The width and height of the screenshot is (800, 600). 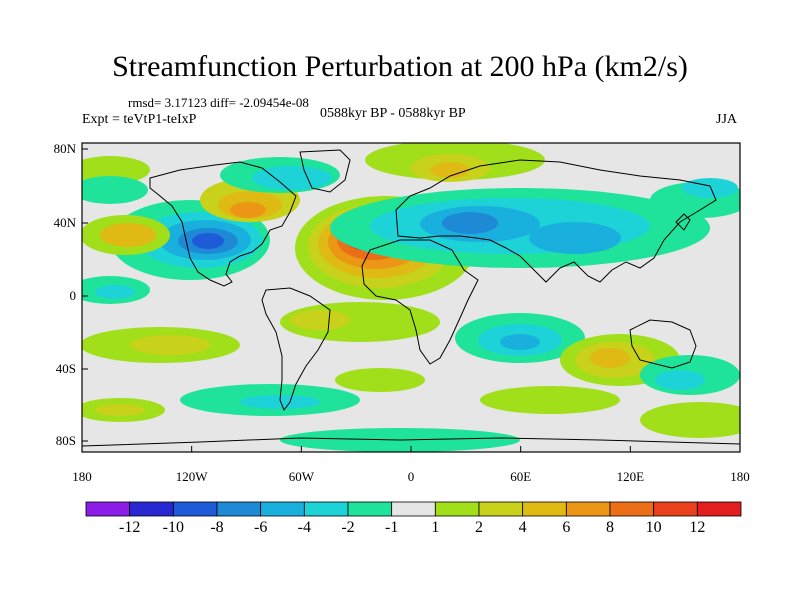 What do you see at coordinates (218, 102) in the screenshot?
I see `stats-label: rmsd= 3.17123 diff= -2.09454e-08` at bounding box center [218, 102].